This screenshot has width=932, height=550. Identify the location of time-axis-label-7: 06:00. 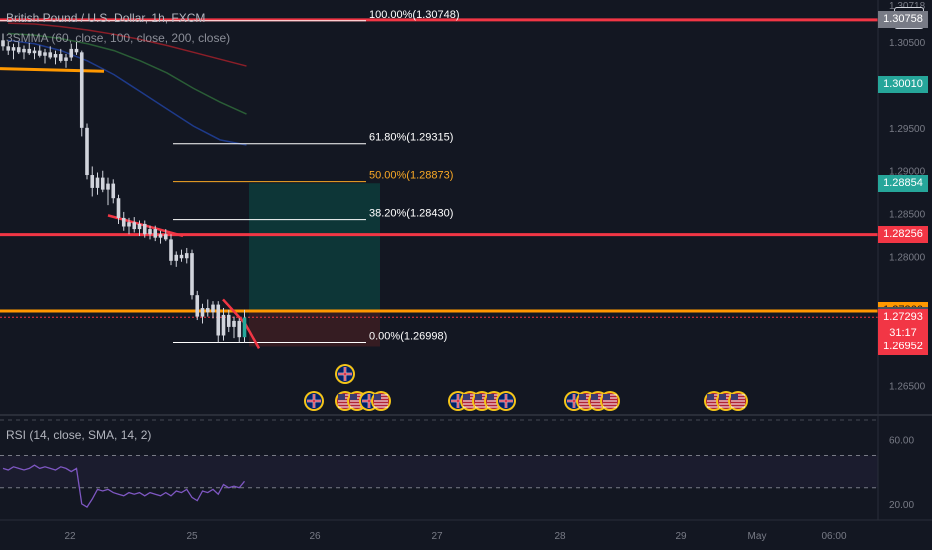
(833, 536).